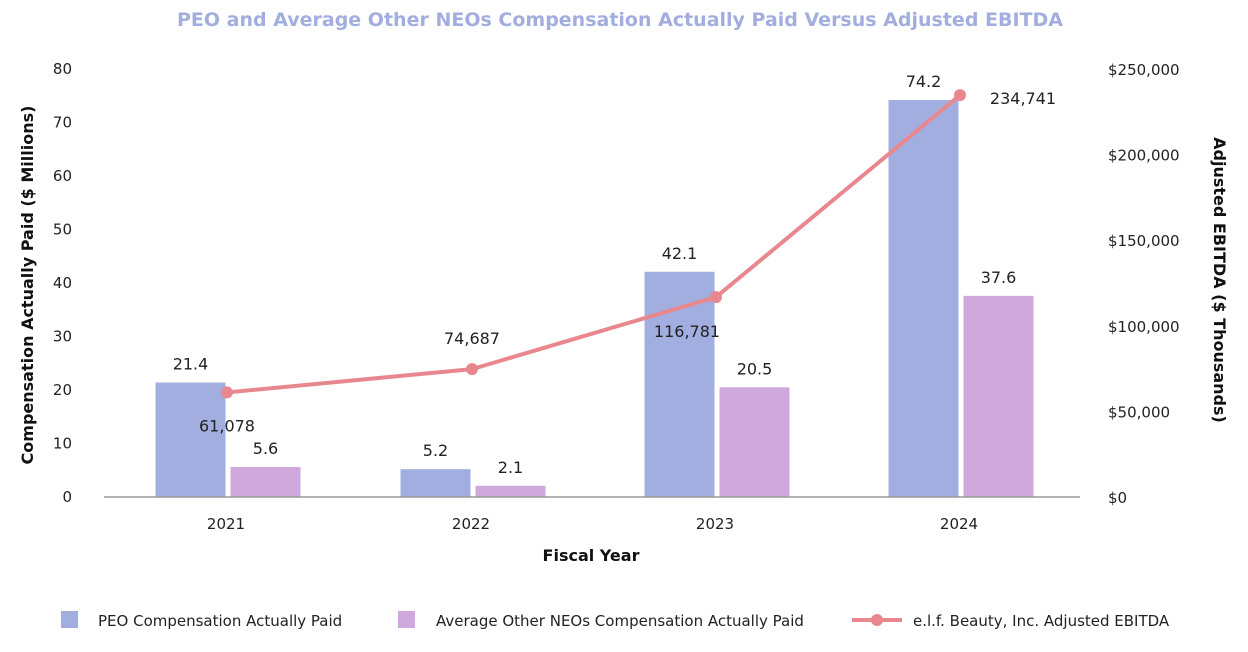 The width and height of the screenshot is (1248, 652). Describe the element at coordinates (227, 425) in the screenshot. I see `data-label-ebitda: 61,078` at that location.